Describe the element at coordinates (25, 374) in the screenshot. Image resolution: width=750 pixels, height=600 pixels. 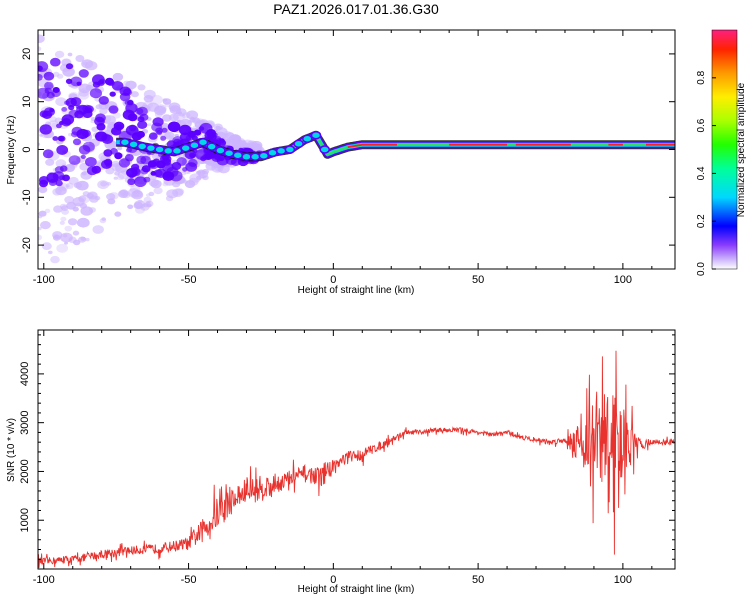
I see `y-tick-label: 4000` at that location.